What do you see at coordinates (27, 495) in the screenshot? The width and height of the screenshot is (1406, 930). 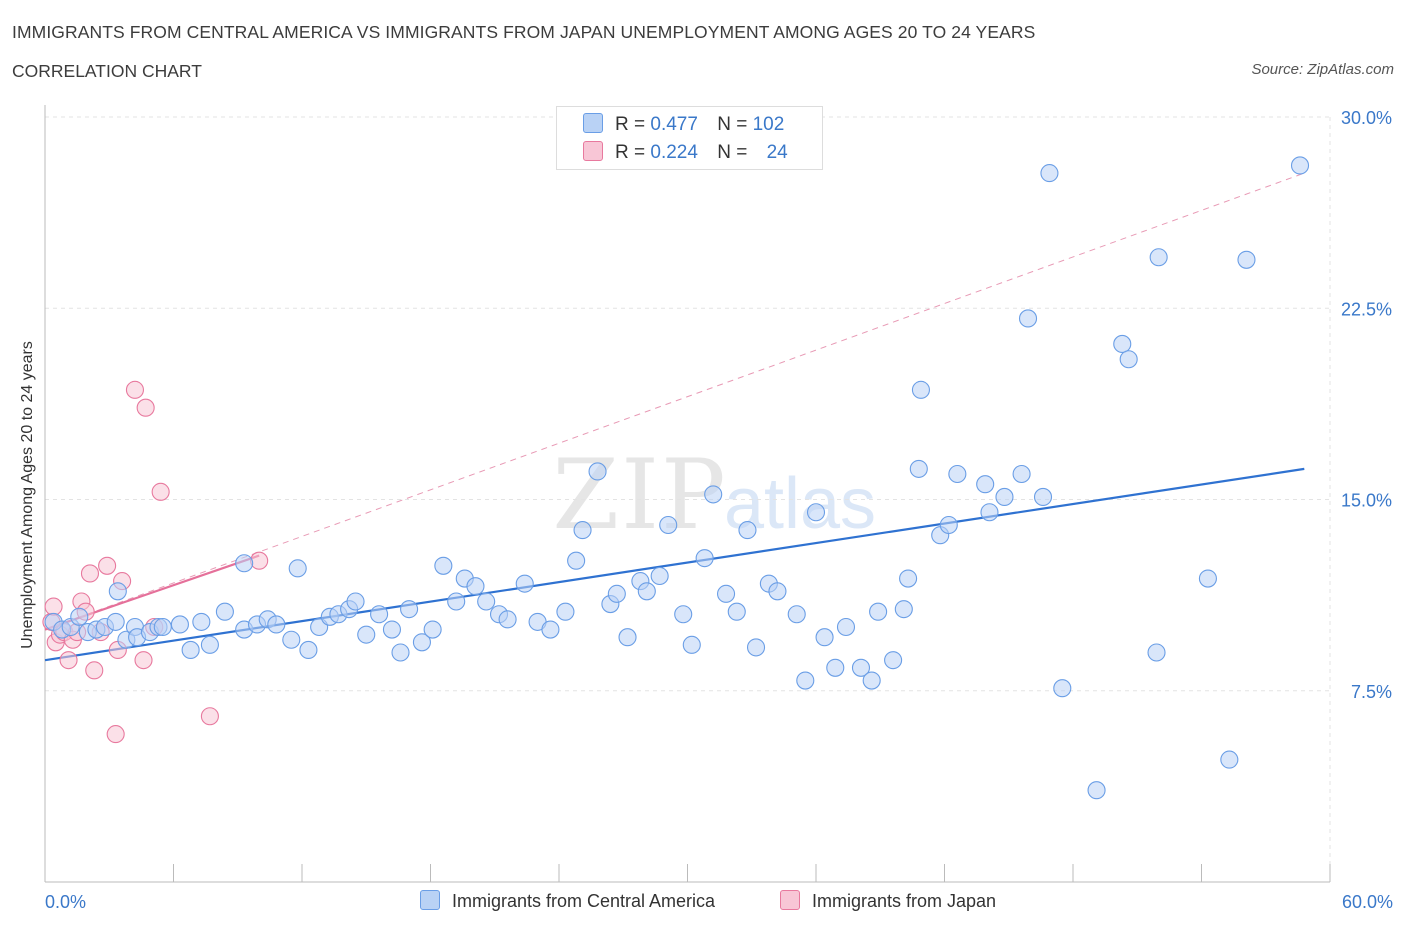 I see `y-axis-label: Unemployment Among Ages 20 to 24 years` at bounding box center [27, 495].